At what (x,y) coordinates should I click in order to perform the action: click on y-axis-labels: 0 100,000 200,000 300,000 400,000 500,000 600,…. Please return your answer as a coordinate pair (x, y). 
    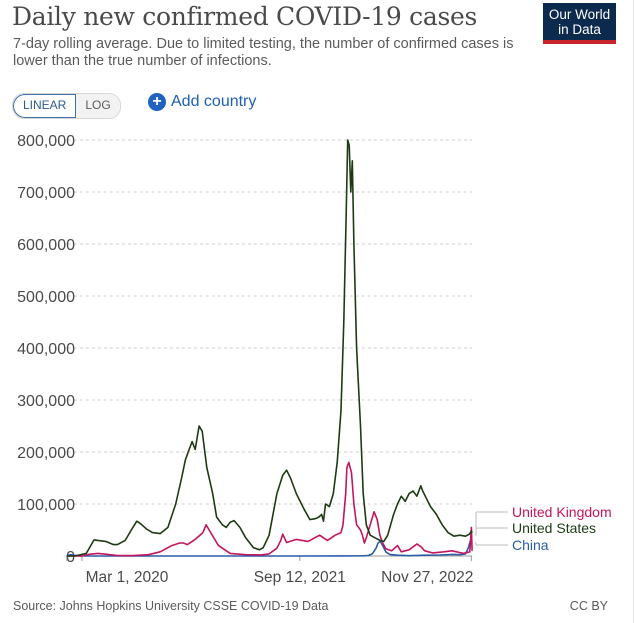
    Looking at the image, I should click on (46, 349).